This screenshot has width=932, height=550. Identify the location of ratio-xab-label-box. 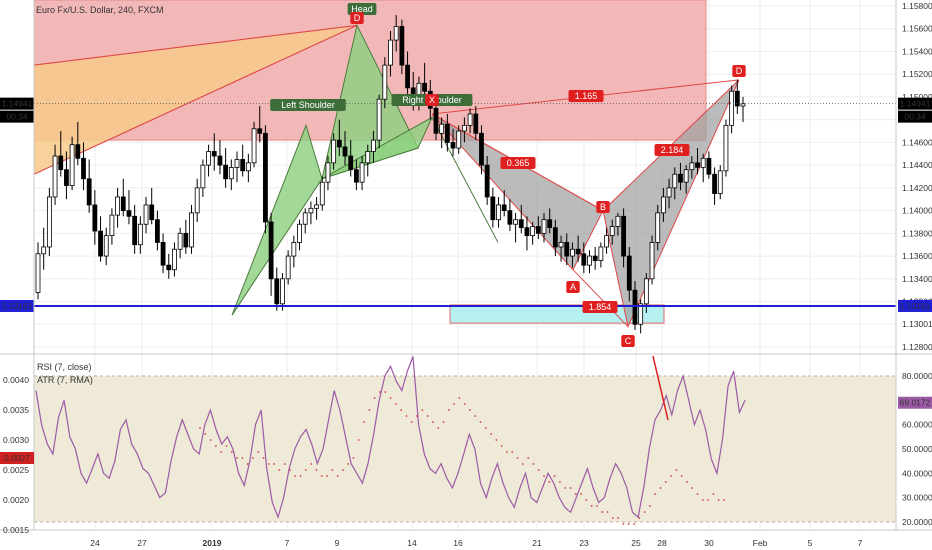
(518, 163).